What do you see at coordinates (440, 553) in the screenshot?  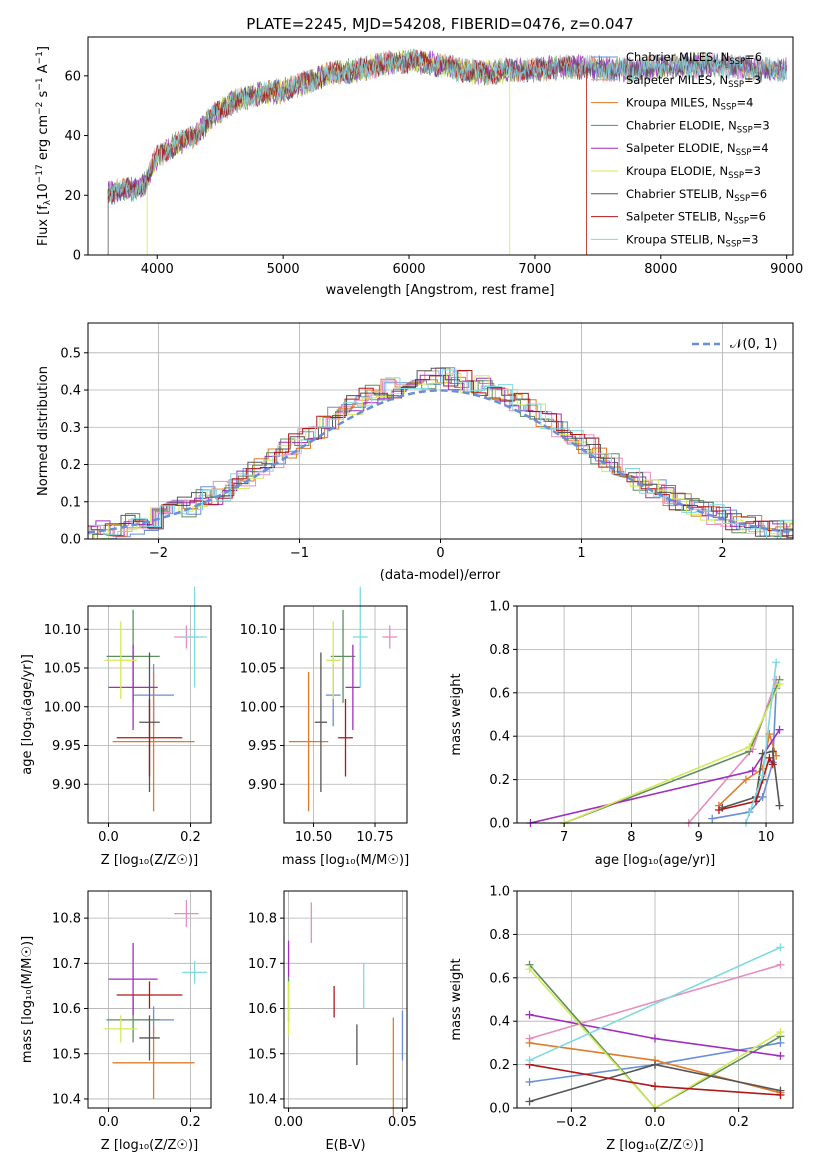 I see `x-tick-label: 0` at bounding box center [440, 553].